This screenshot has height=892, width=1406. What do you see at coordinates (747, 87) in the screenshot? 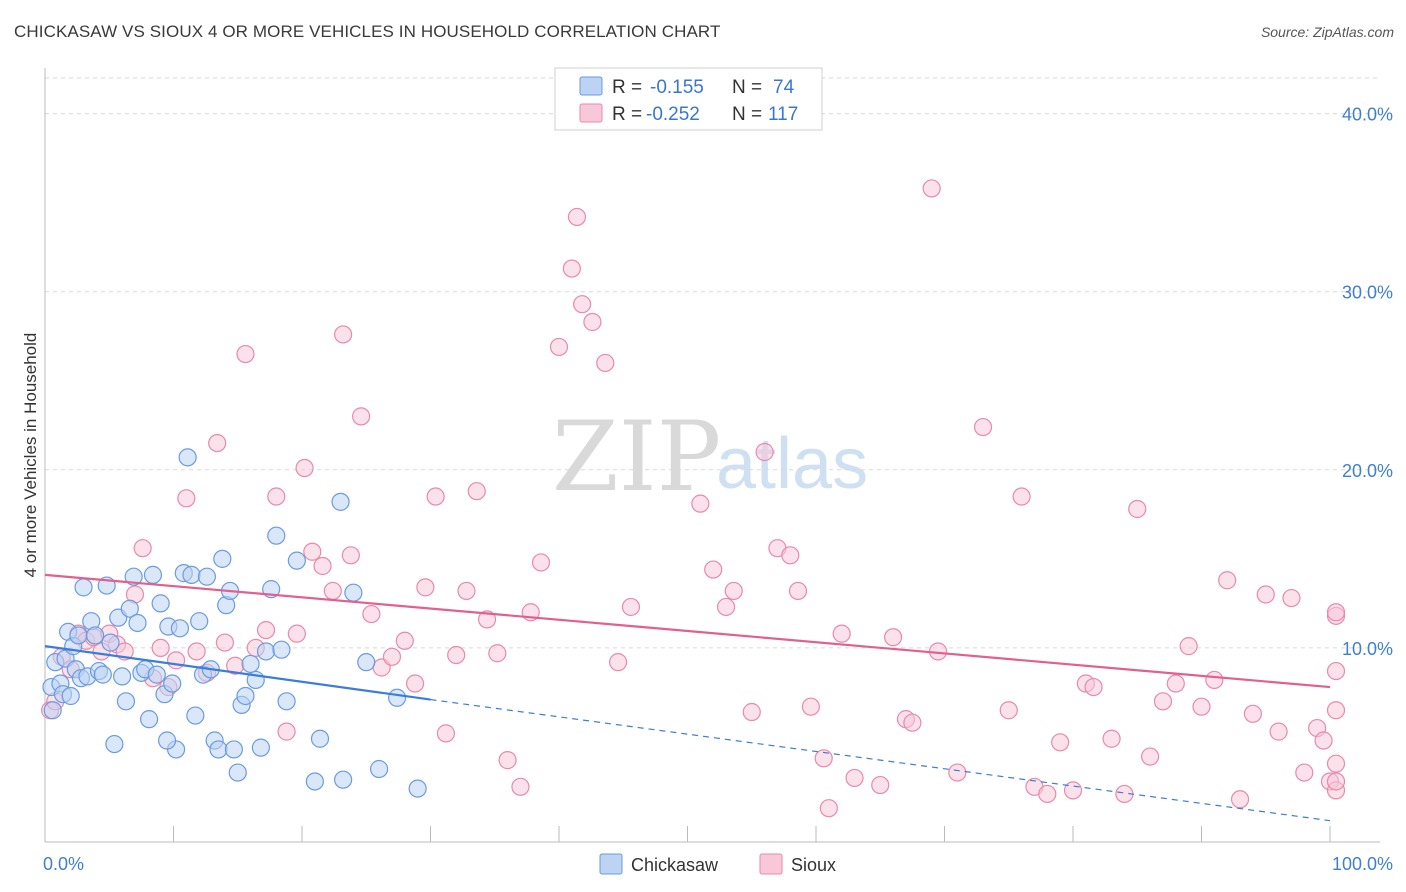
I see `legend-n-label-chickasaw: N =` at bounding box center [747, 87].